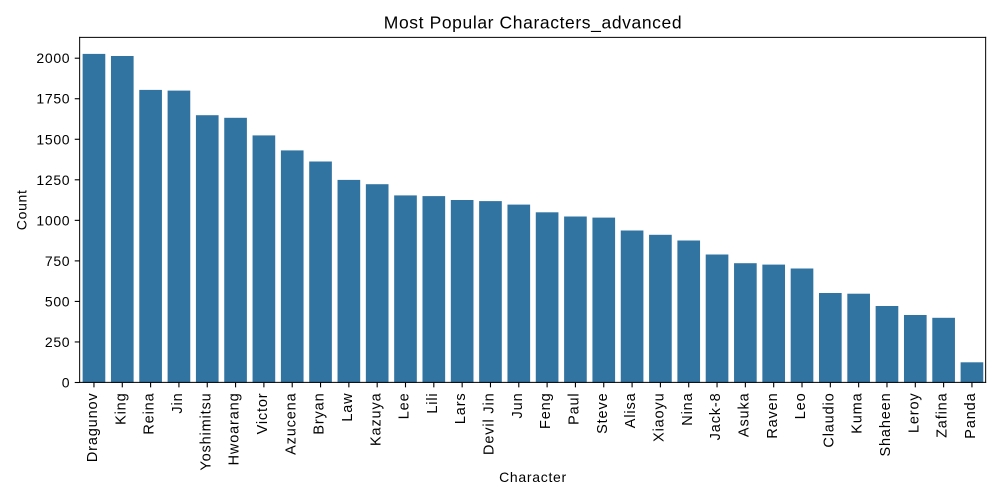  I want to click on svg-text: Lili, so click(433, 403).